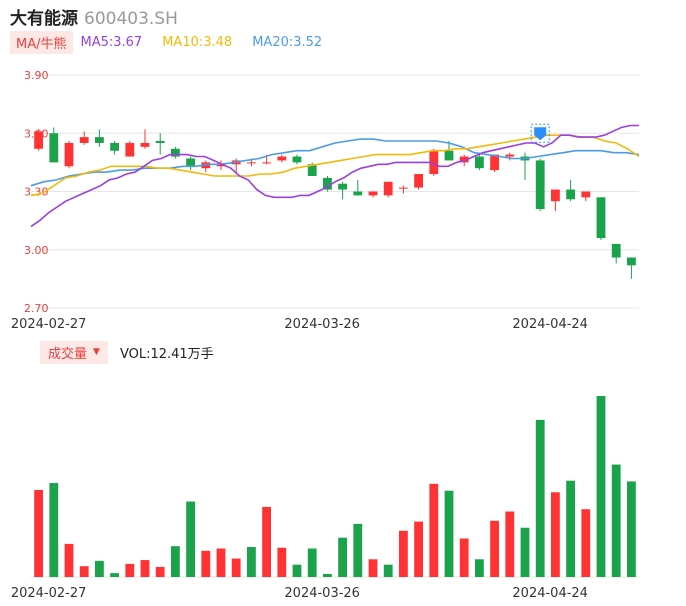 This screenshot has height=606, width=686. Describe the element at coordinates (287, 42) in the screenshot. I see `ma20-label: MA20:3.52` at that location.